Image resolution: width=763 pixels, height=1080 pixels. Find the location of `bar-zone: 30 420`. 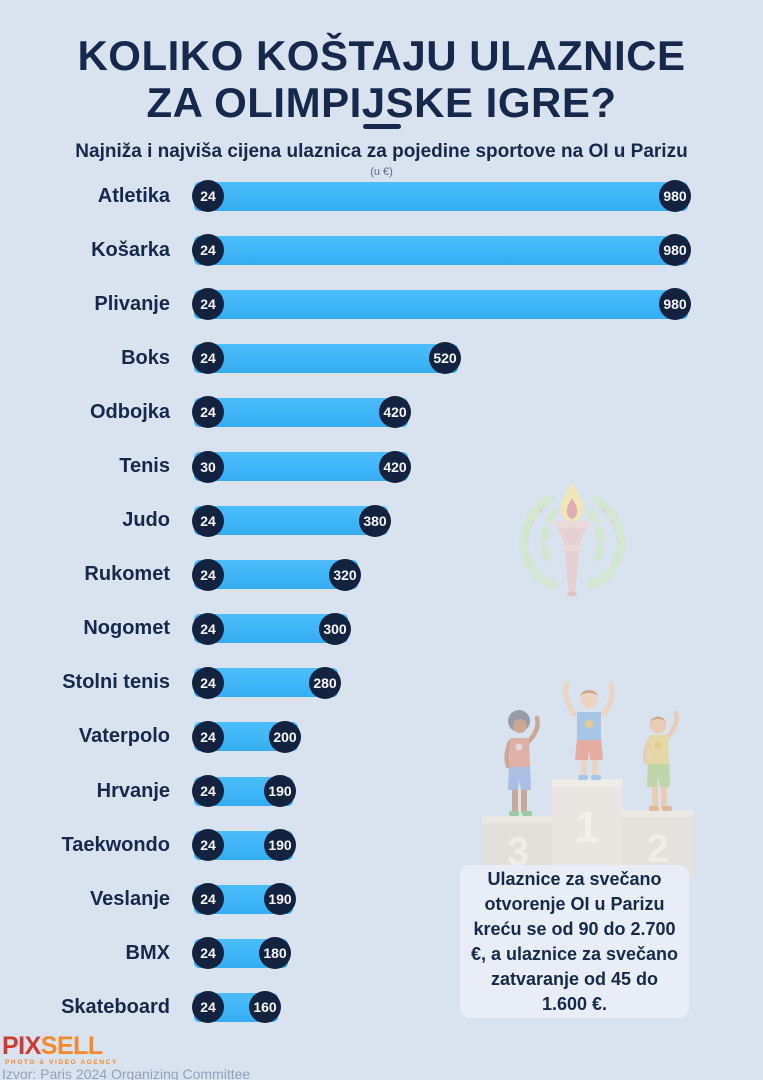

bar-zone: 30 420 is located at coordinates (301, 466).